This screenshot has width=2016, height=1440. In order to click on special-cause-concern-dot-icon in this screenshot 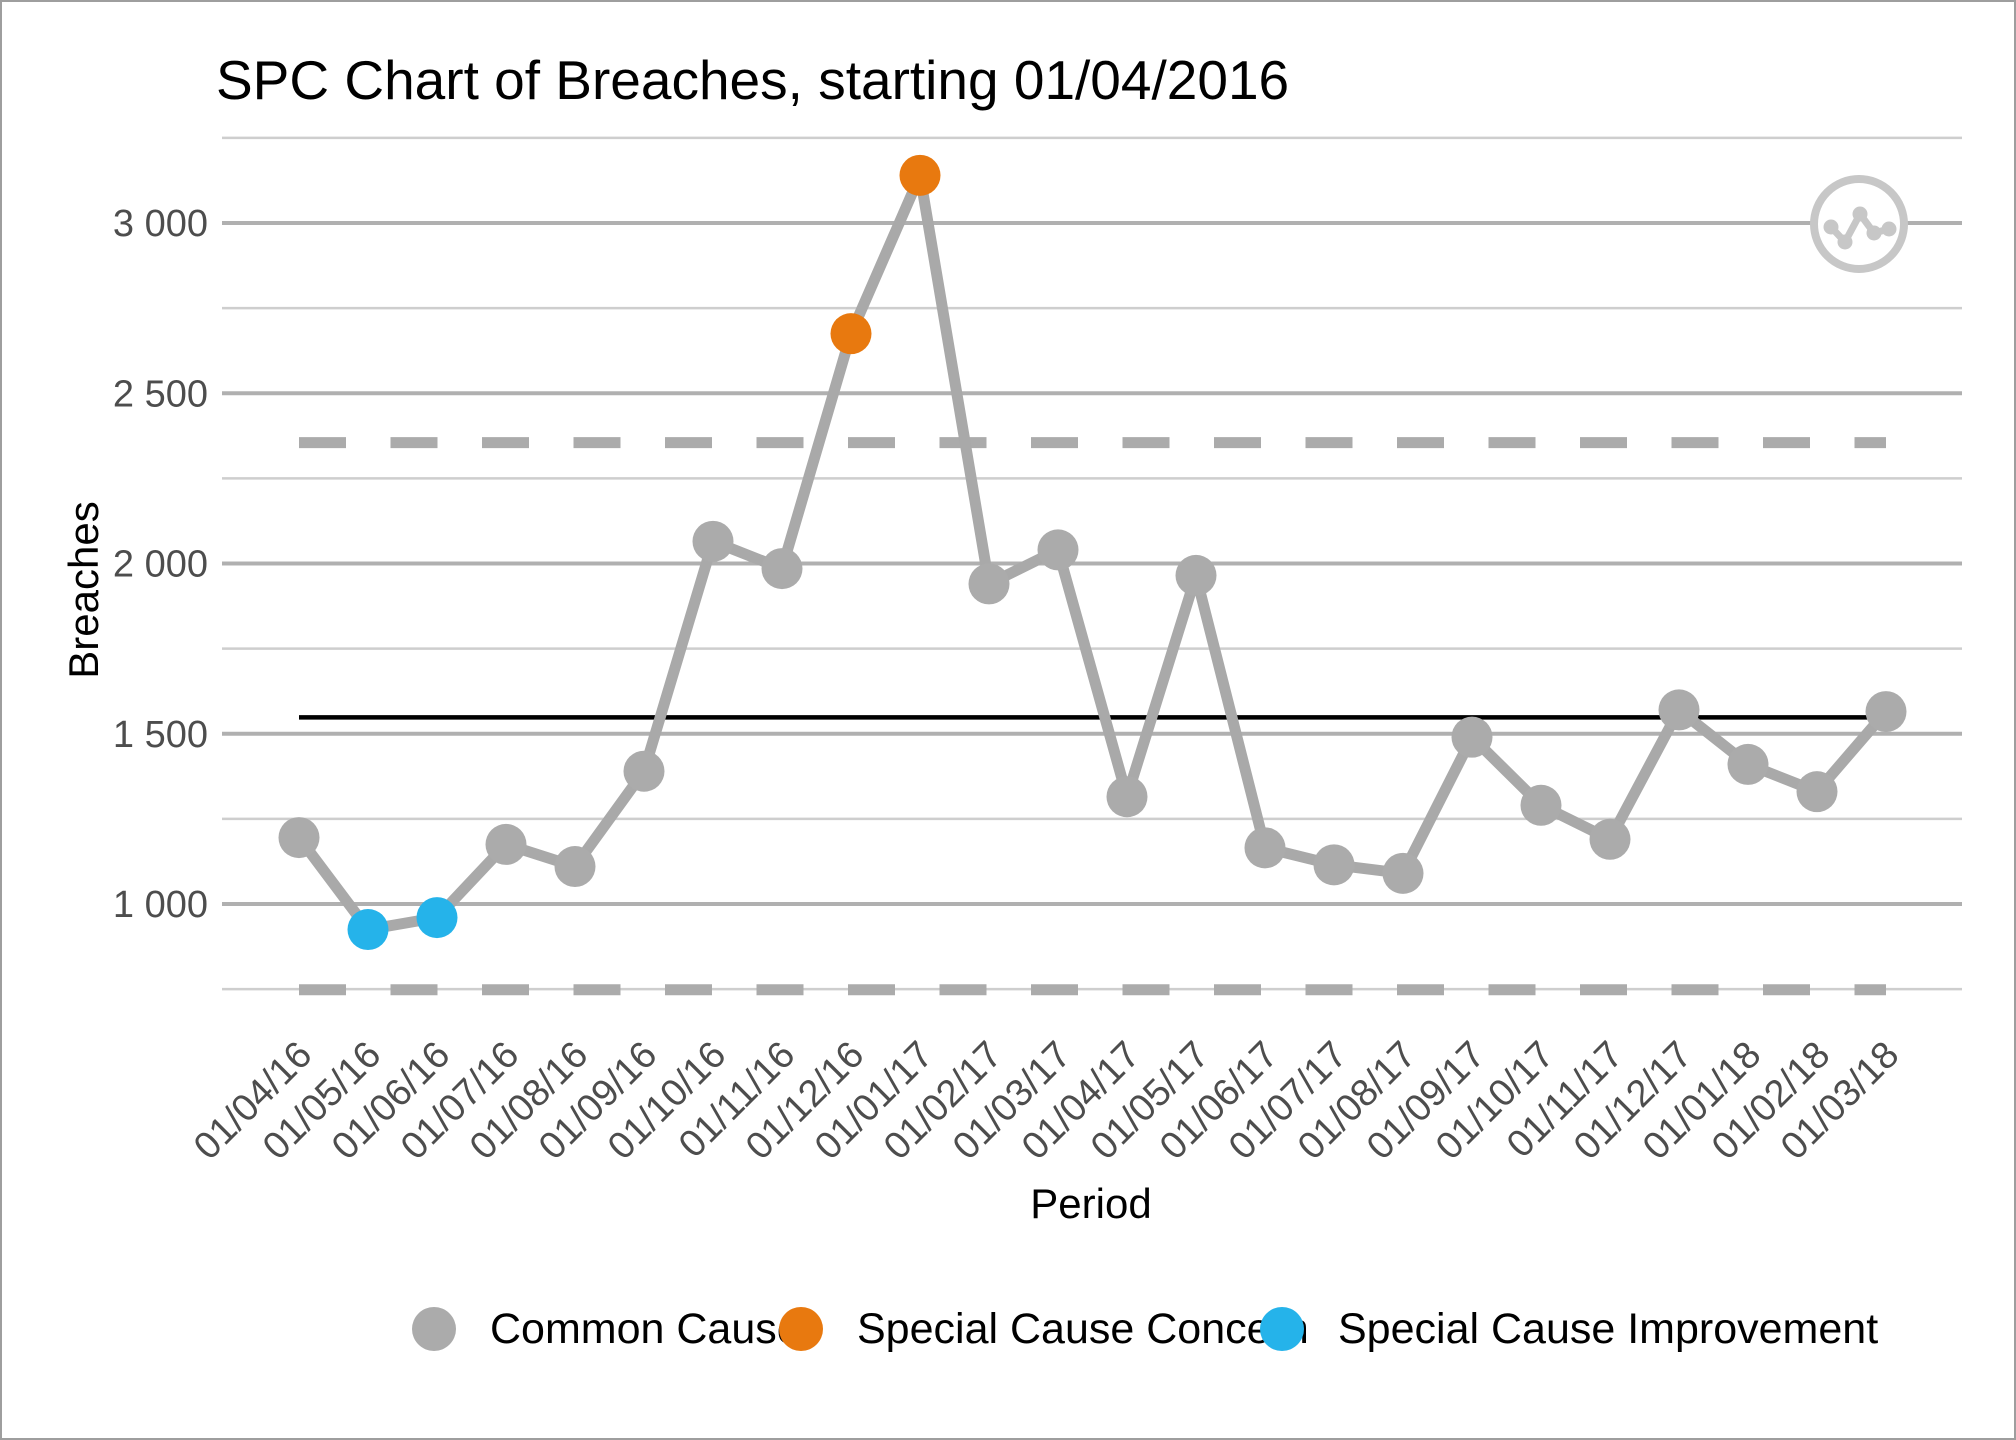, I will do `click(801, 1329)`.